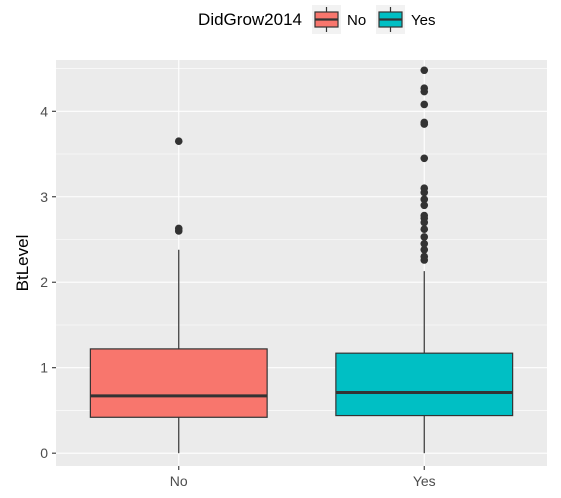 This screenshot has height=498, width=561. I want to click on legend-label: Yes, so click(423, 20).